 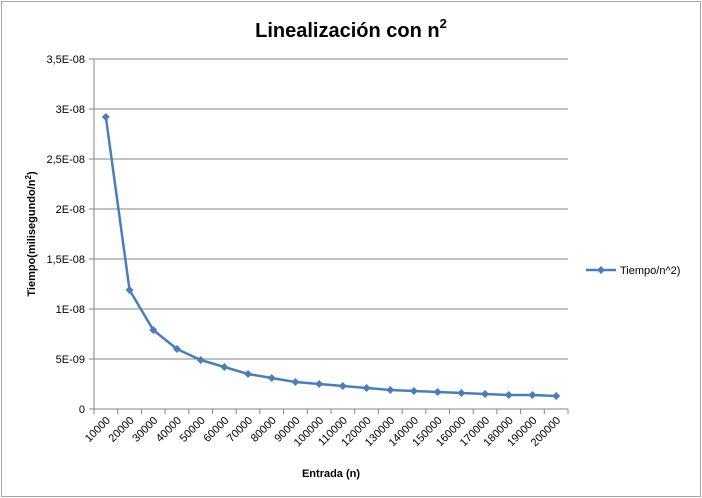 What do you see at coordinates (650, 271) in the screenshot?
I see `legend-label: Tiempo/n^2)` at bounding box center [650, 271].